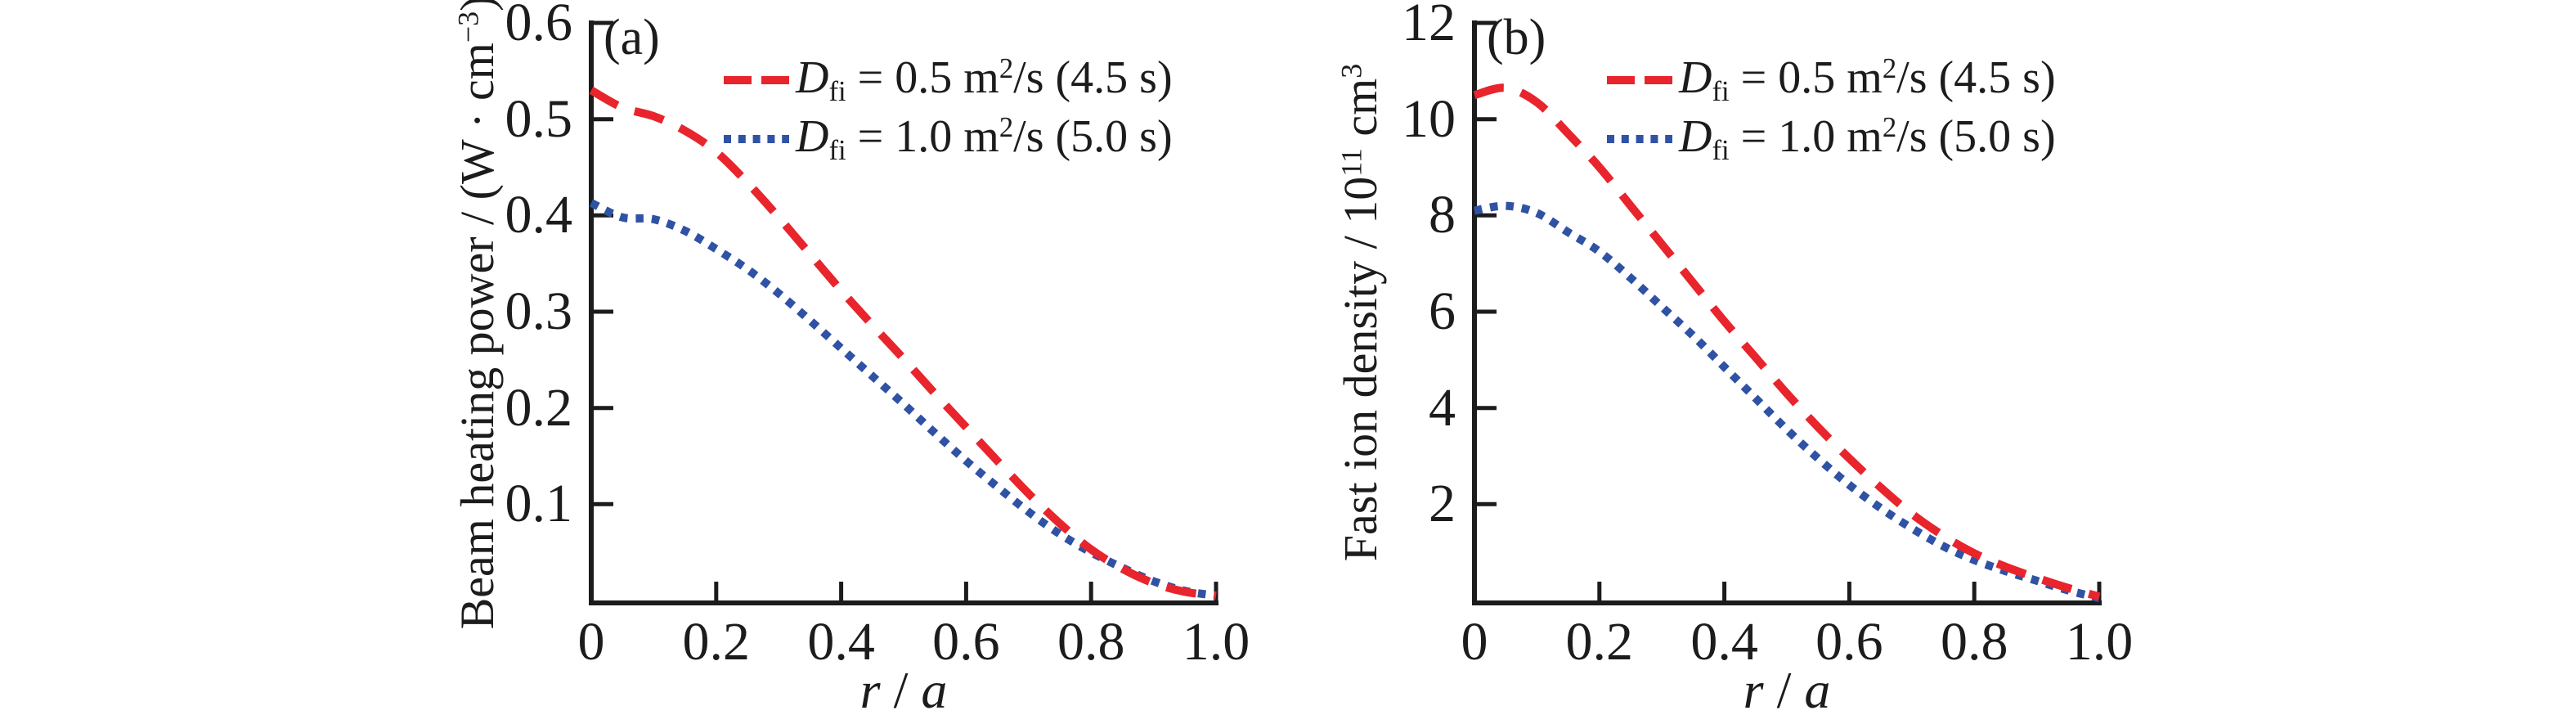 The height and width of the screenshot is (715, 2576). Describe the element at coordinates (1442, 311) in the screenshot. I see `y-tick-label: 6` at that location.